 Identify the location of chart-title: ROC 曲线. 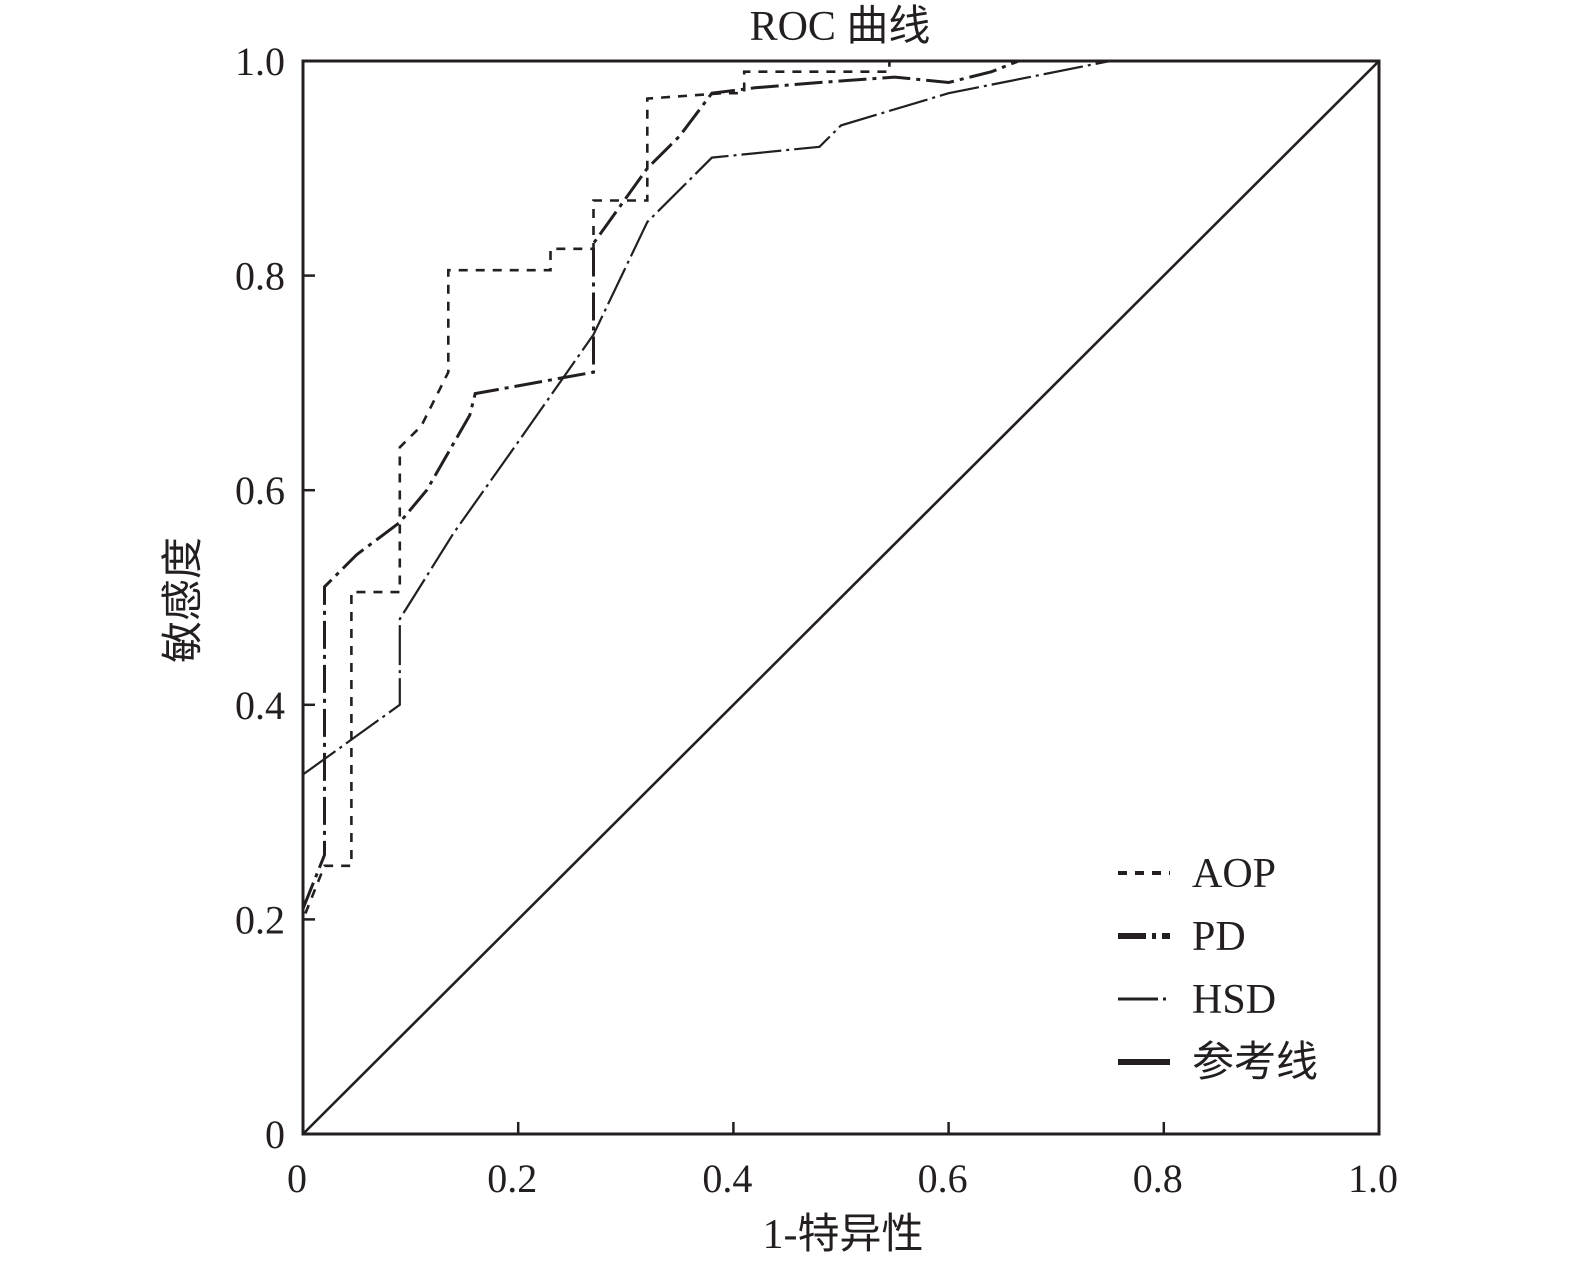
(840, 27).